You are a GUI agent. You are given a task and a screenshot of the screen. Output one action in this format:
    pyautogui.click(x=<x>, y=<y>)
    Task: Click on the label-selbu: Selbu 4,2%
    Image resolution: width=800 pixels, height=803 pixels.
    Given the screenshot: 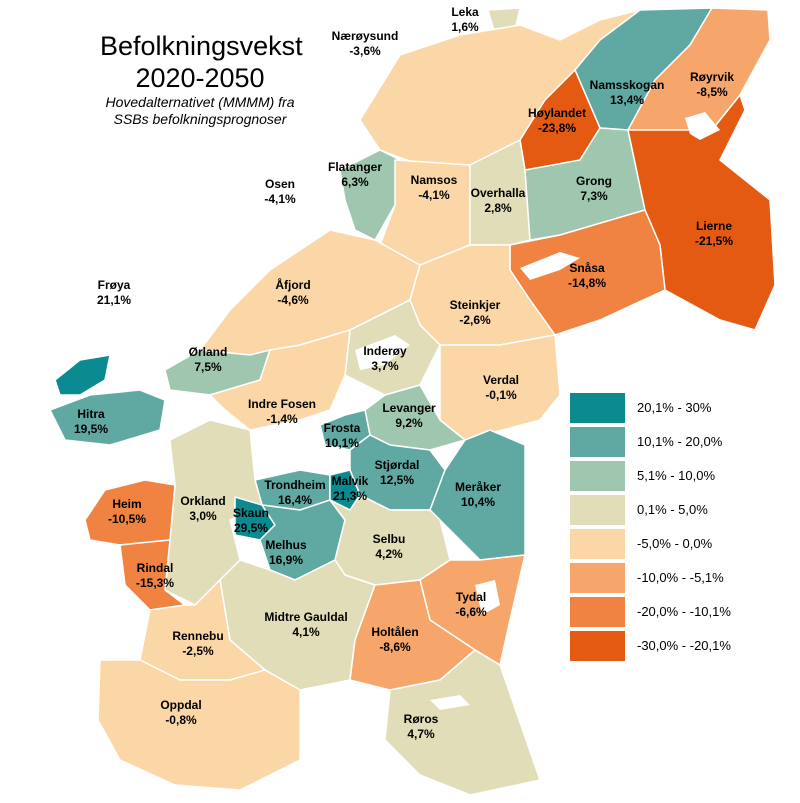 What is the action you would take?
    pyautogui.click(x=389, y=547)
    